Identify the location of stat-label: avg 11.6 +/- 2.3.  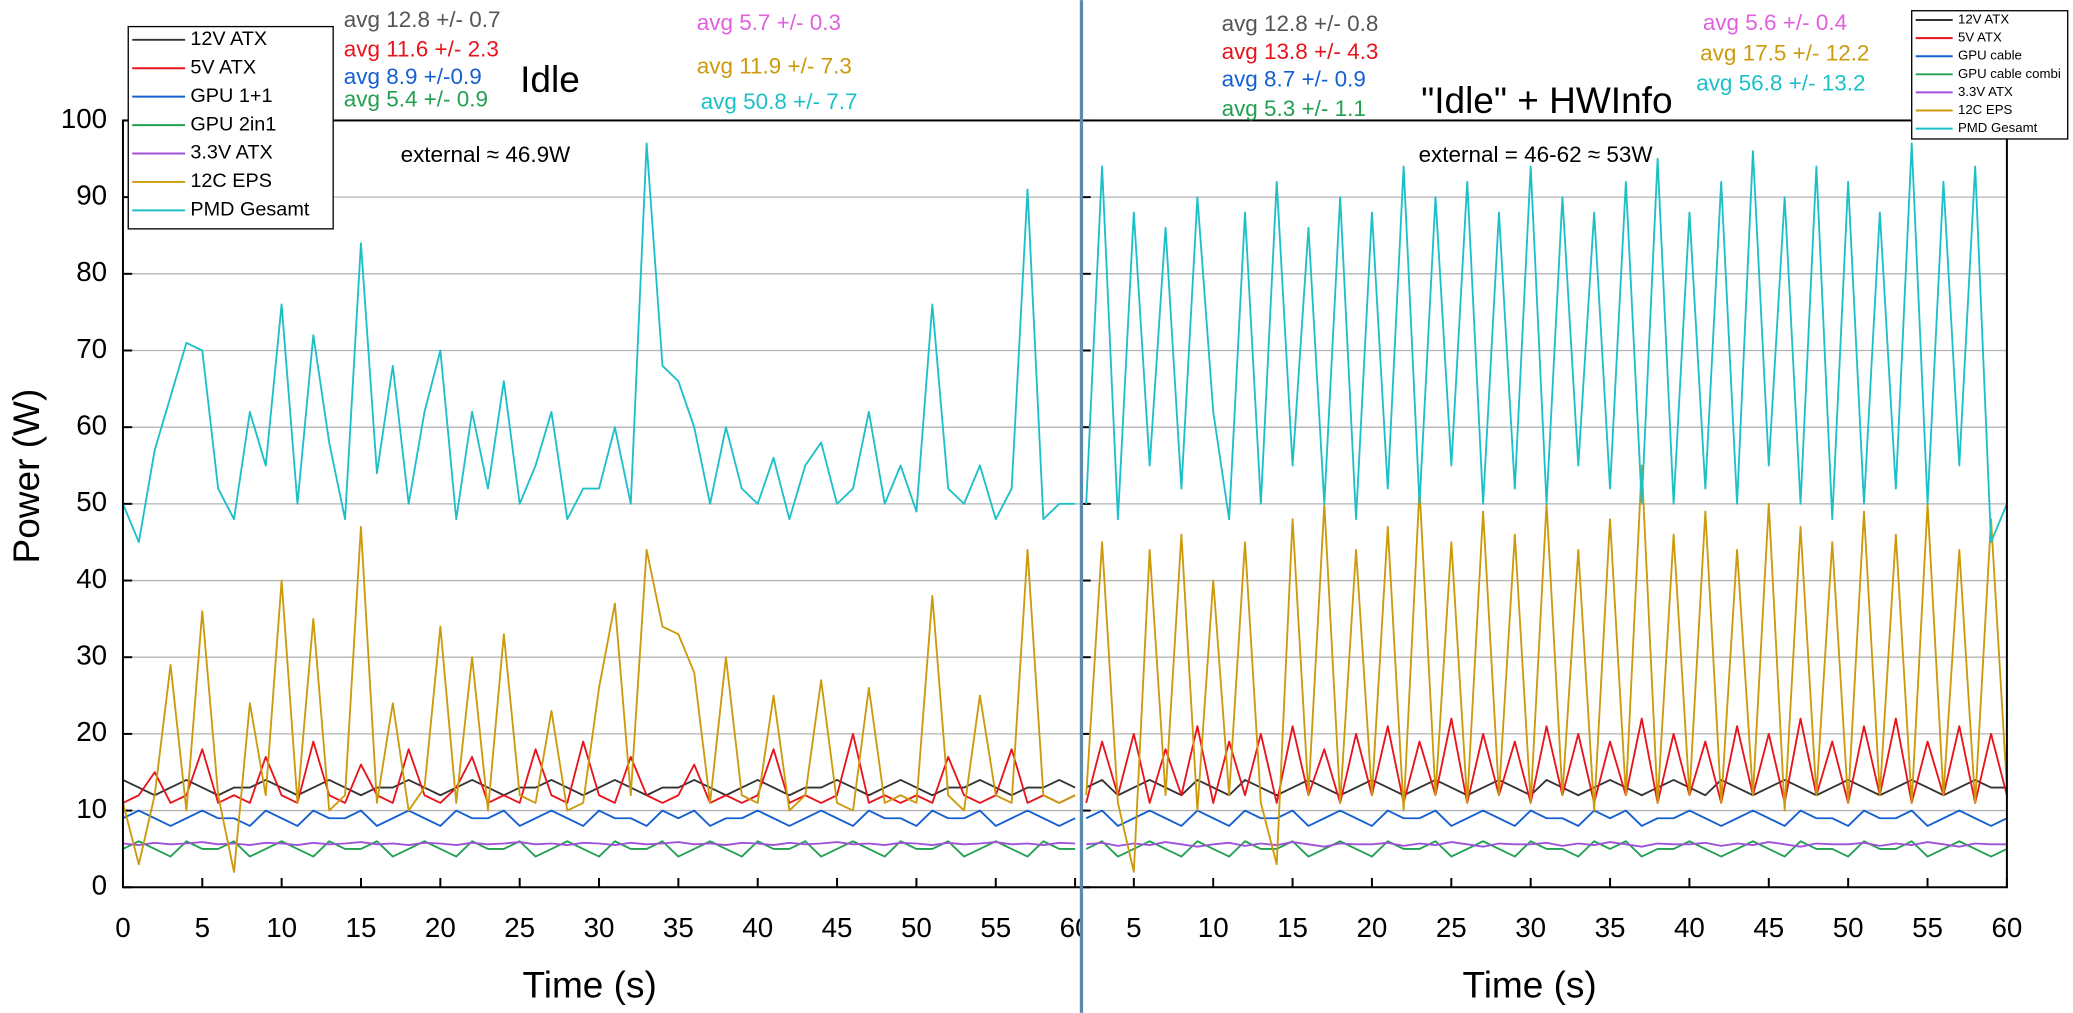
(421, 48).